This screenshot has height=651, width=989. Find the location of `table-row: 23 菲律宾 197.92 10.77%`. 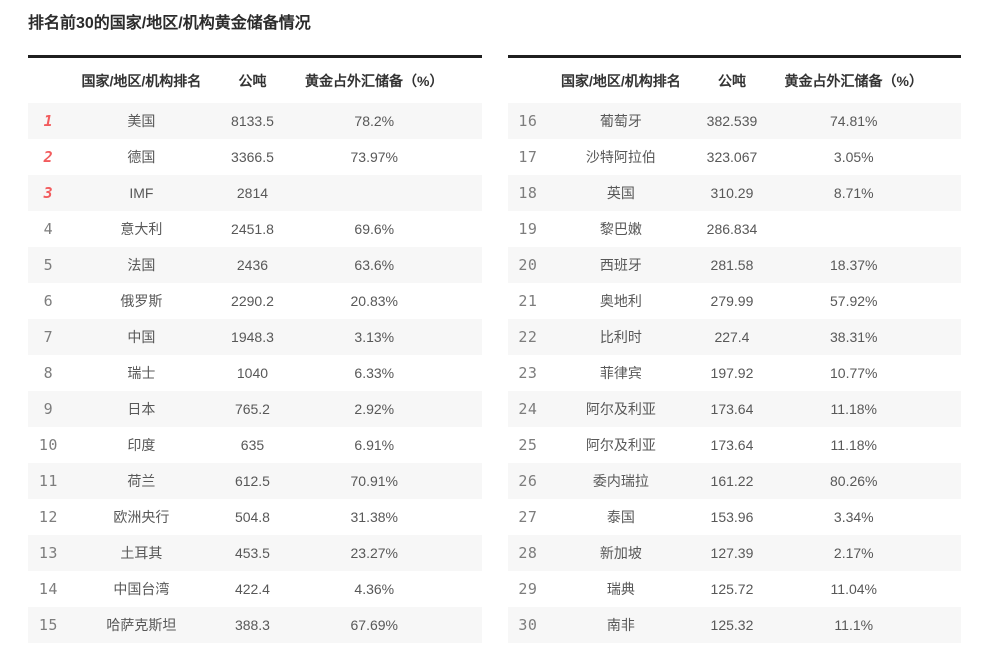

table-row: 23 菲律宾 197.92 10.77% is located at coordinates (735, 373).